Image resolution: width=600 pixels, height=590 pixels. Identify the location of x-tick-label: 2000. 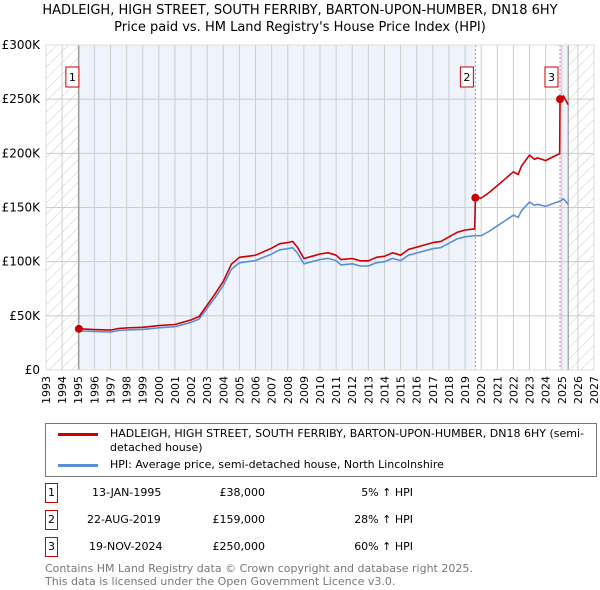
(159, 390).